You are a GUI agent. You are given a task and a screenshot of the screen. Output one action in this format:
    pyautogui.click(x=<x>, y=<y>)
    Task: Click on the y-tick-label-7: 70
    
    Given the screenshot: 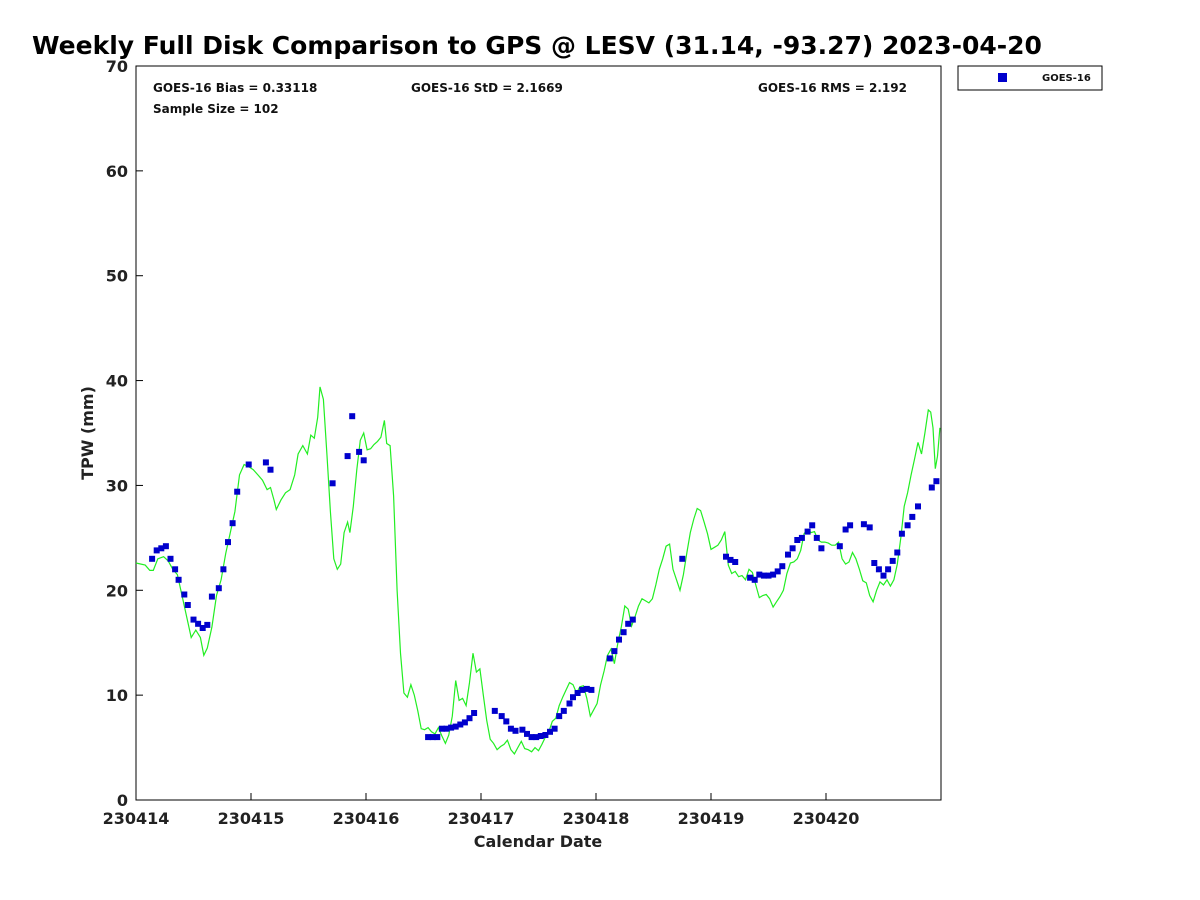 What is the action you would take?
    pyautogui.click(x=117, y=66)
    